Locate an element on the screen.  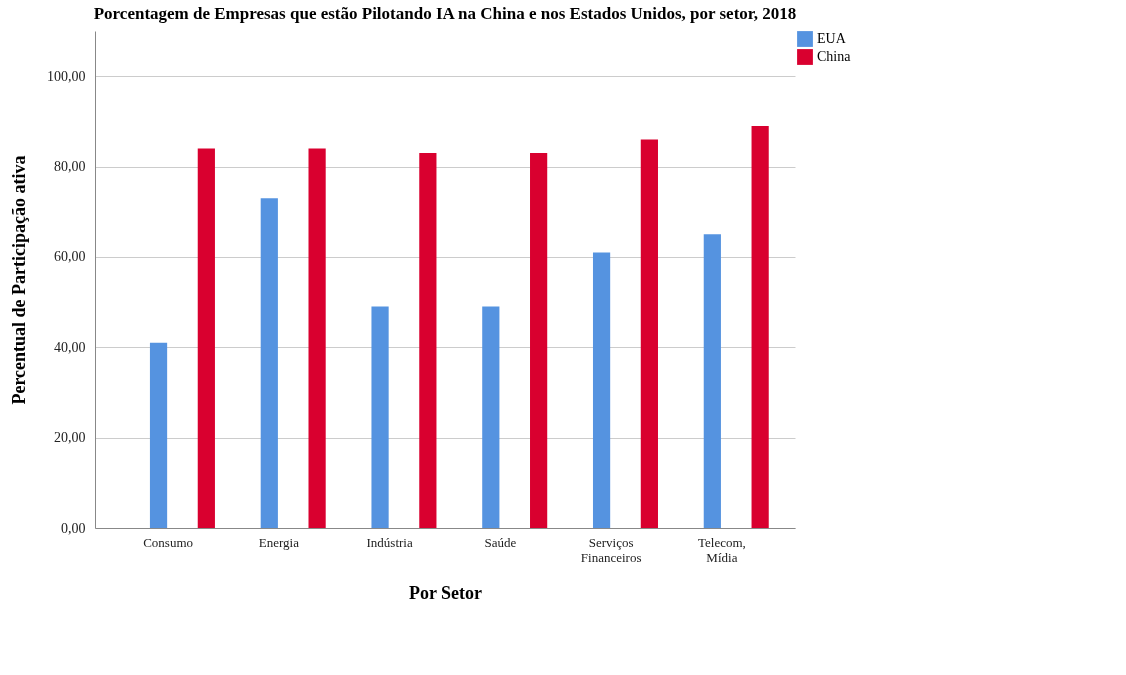
y-tick-label: 20,00 is located at coordinates (70, 438).